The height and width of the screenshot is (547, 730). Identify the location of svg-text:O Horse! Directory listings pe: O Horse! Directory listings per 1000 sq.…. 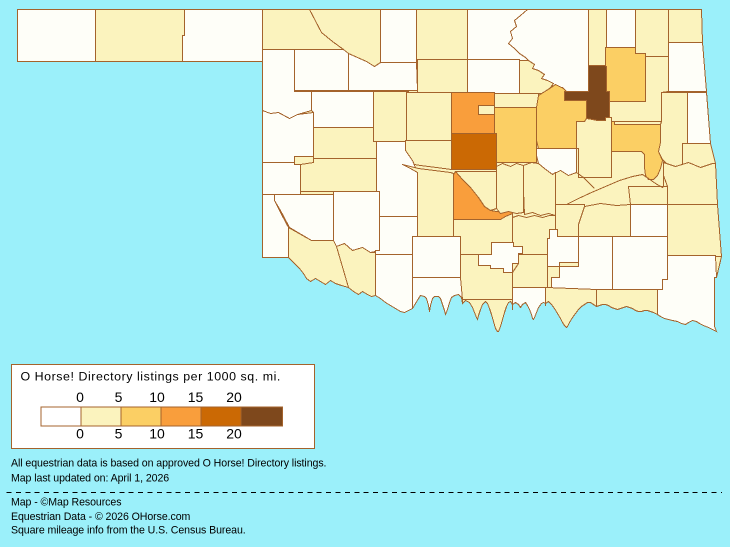
(151, 377).